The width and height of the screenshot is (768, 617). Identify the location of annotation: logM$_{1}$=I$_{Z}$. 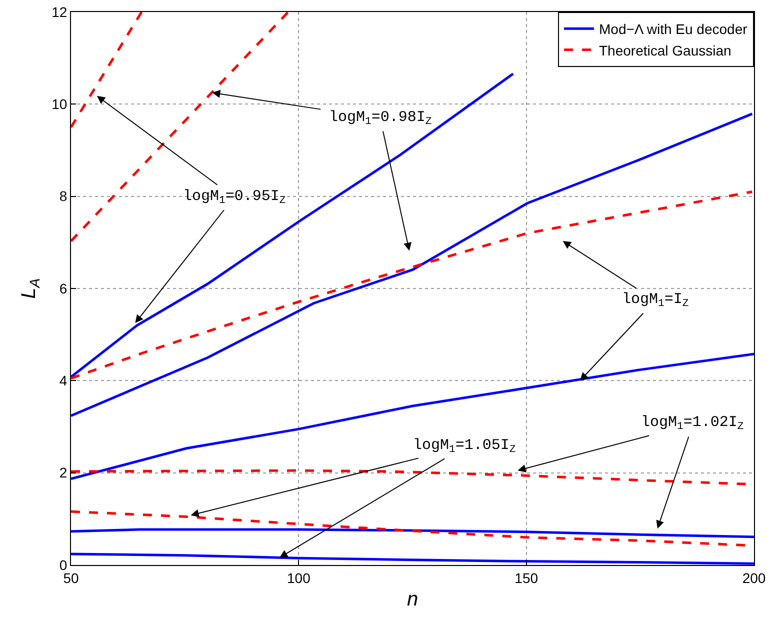
(655, 300).